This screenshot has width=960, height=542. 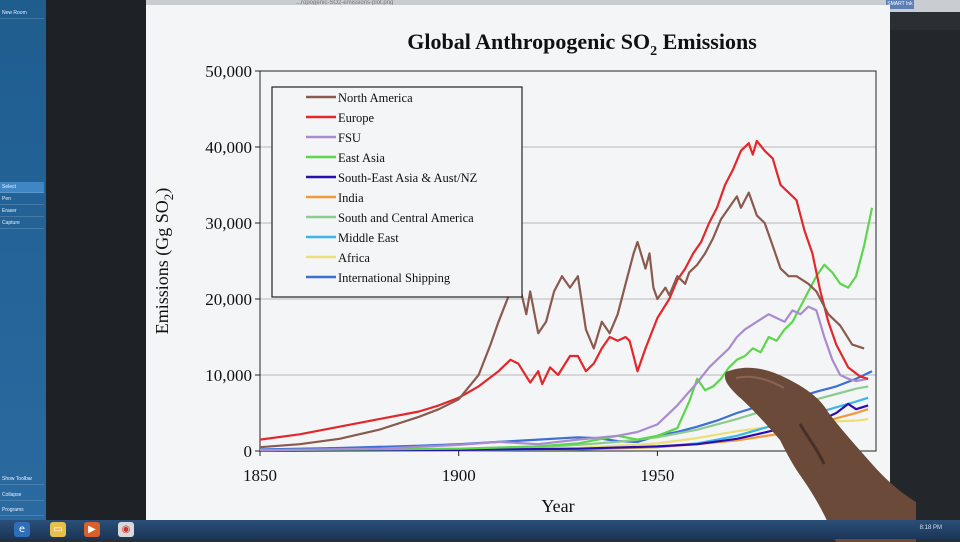 I want to click on legend-label: International Shipping, so click(x=394, y=278).